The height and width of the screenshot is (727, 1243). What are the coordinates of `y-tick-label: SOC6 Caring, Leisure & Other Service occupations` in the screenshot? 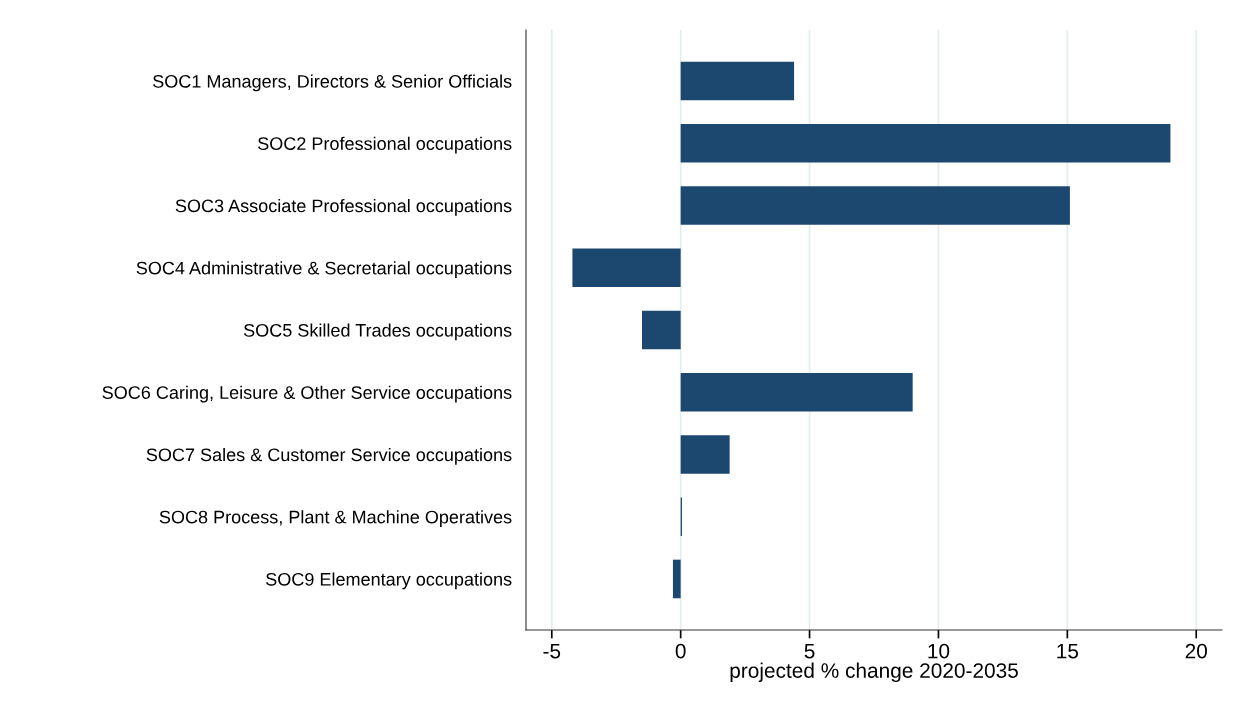 It's located at (307, 394).